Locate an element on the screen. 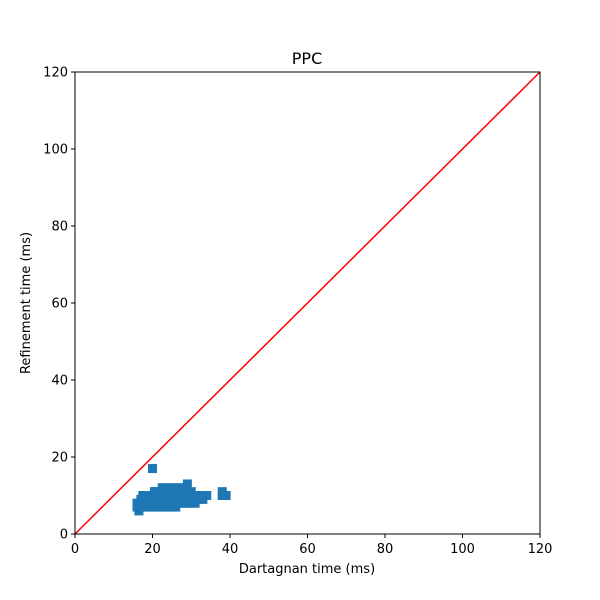  y-axis-label: Refinement time (ms) is located at coordinates (26, 303).